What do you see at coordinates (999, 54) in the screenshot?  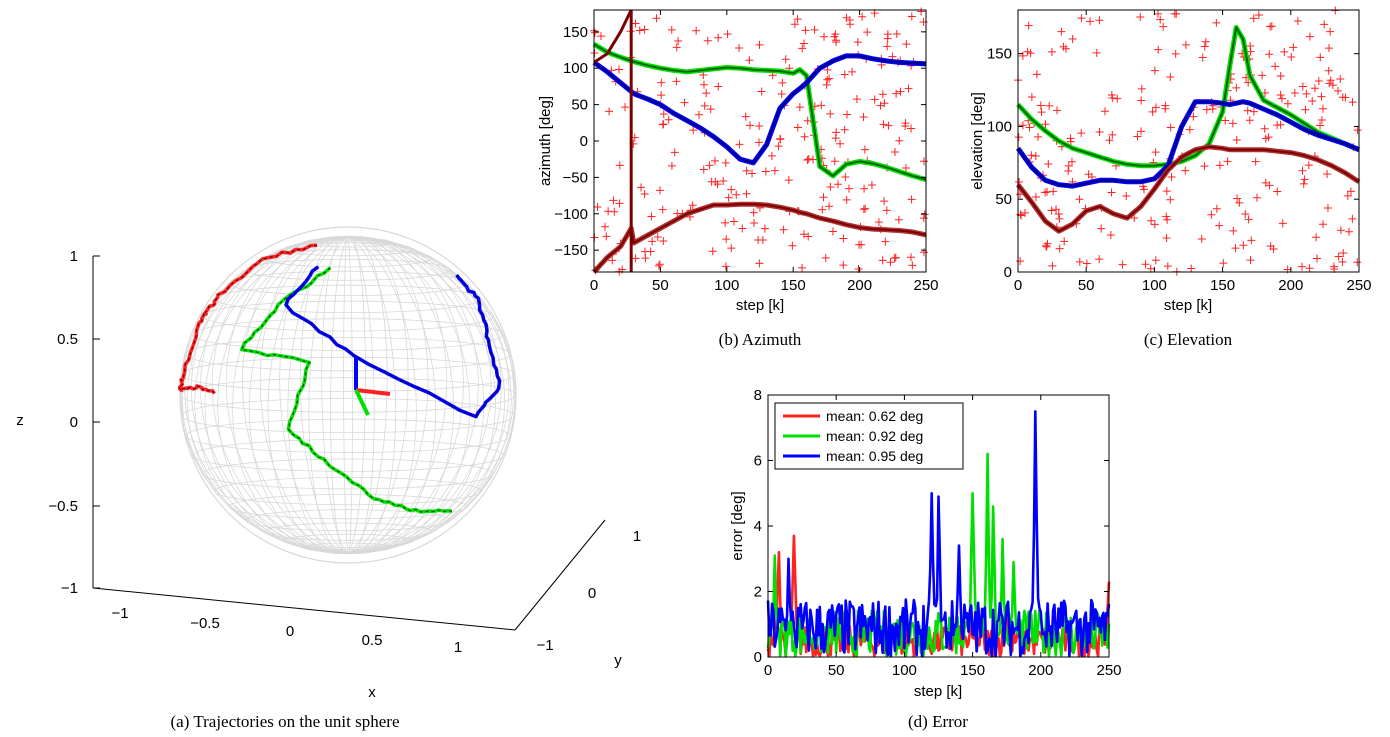 I see `elevation-ytick-label: 150` at bounding box center [999, 54].